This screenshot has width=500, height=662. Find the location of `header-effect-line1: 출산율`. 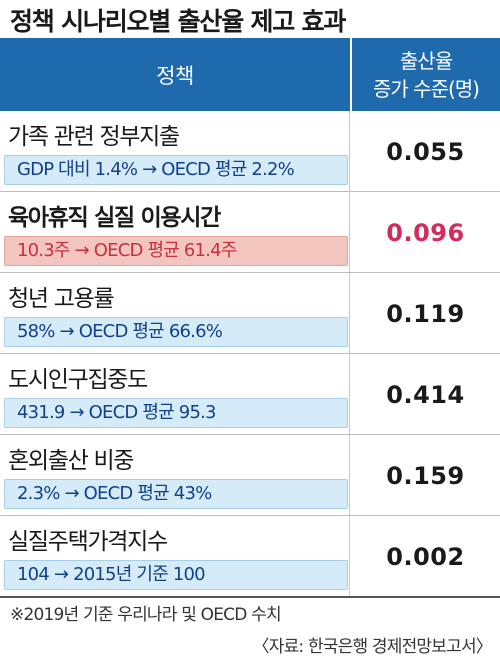

header-effect-line1: 출산율 is located at coordinates (426, 60).